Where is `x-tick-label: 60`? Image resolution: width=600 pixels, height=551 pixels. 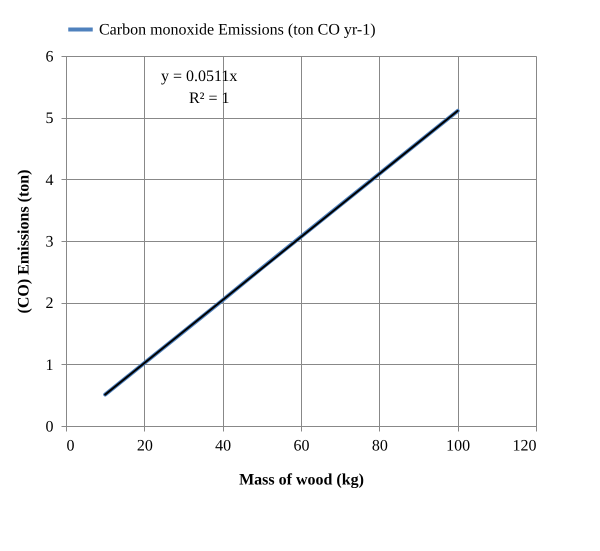 x-tick-label: 60 is located at coordinates (302, 446).